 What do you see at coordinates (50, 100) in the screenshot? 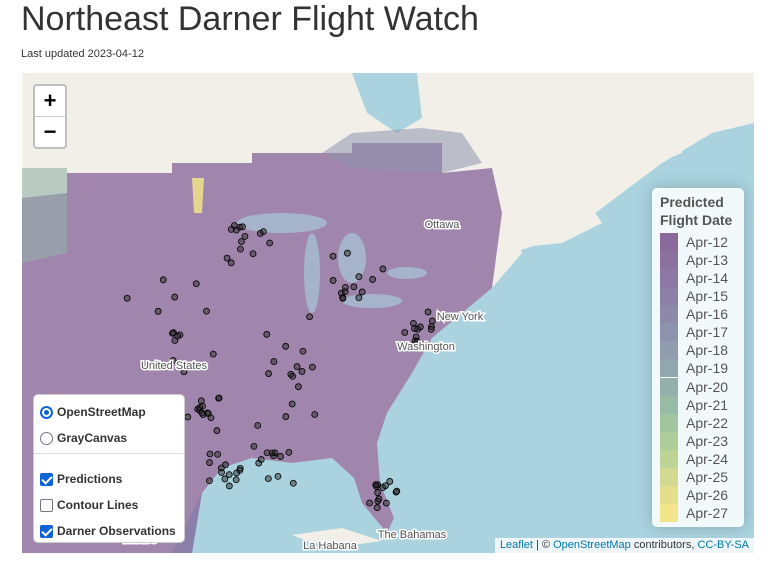
I see `zoom-in: +` at bounding box center [50, 100].